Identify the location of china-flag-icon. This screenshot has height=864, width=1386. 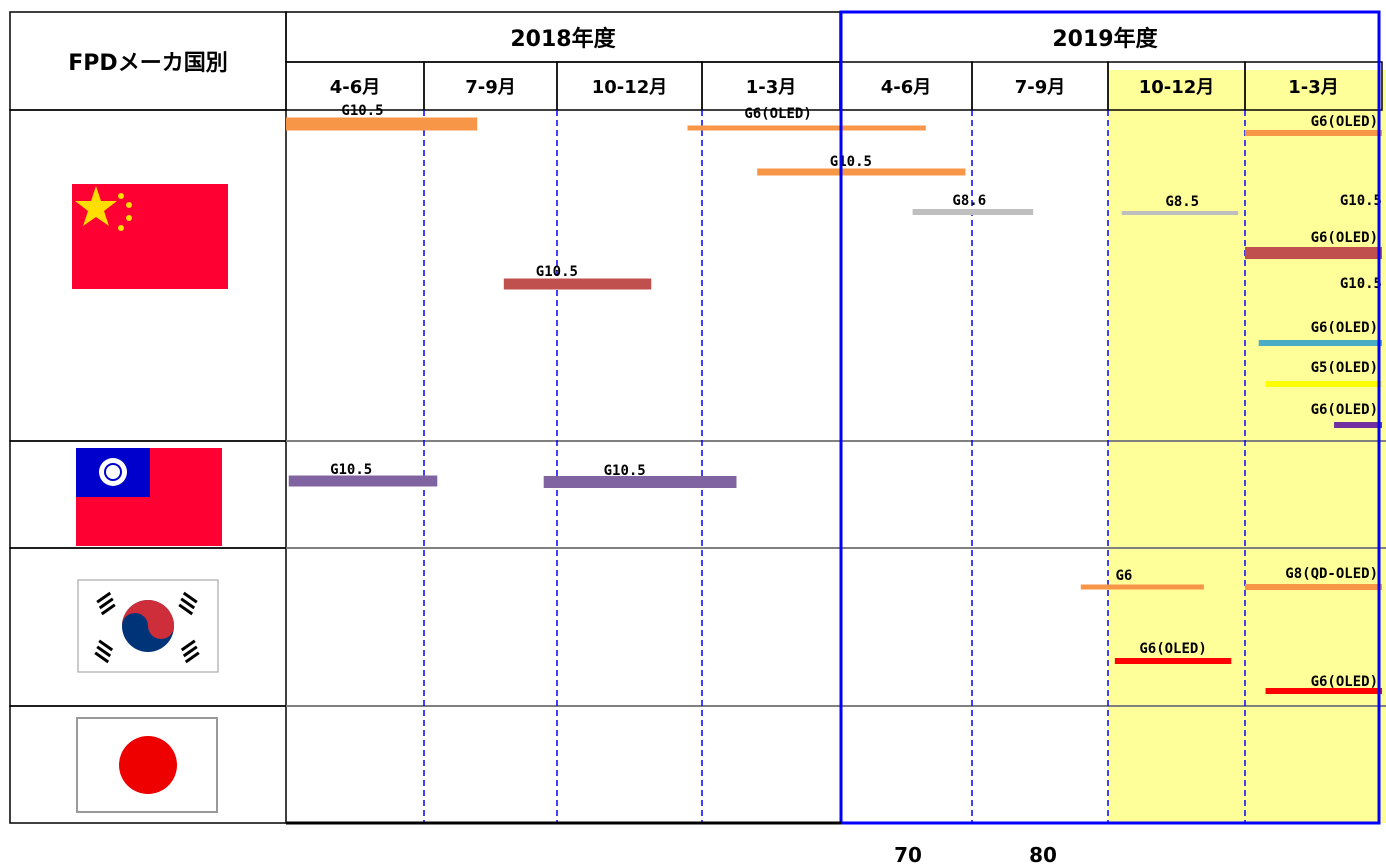
(150, 236).